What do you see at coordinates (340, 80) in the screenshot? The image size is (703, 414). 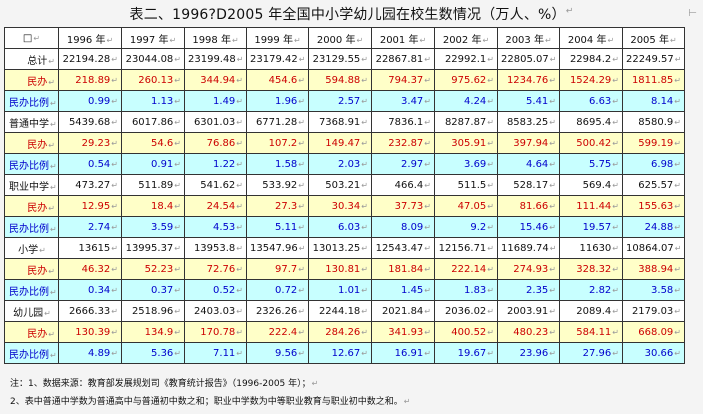 I see `value-cell: 594.88↵` at bounding box center [340, 80].